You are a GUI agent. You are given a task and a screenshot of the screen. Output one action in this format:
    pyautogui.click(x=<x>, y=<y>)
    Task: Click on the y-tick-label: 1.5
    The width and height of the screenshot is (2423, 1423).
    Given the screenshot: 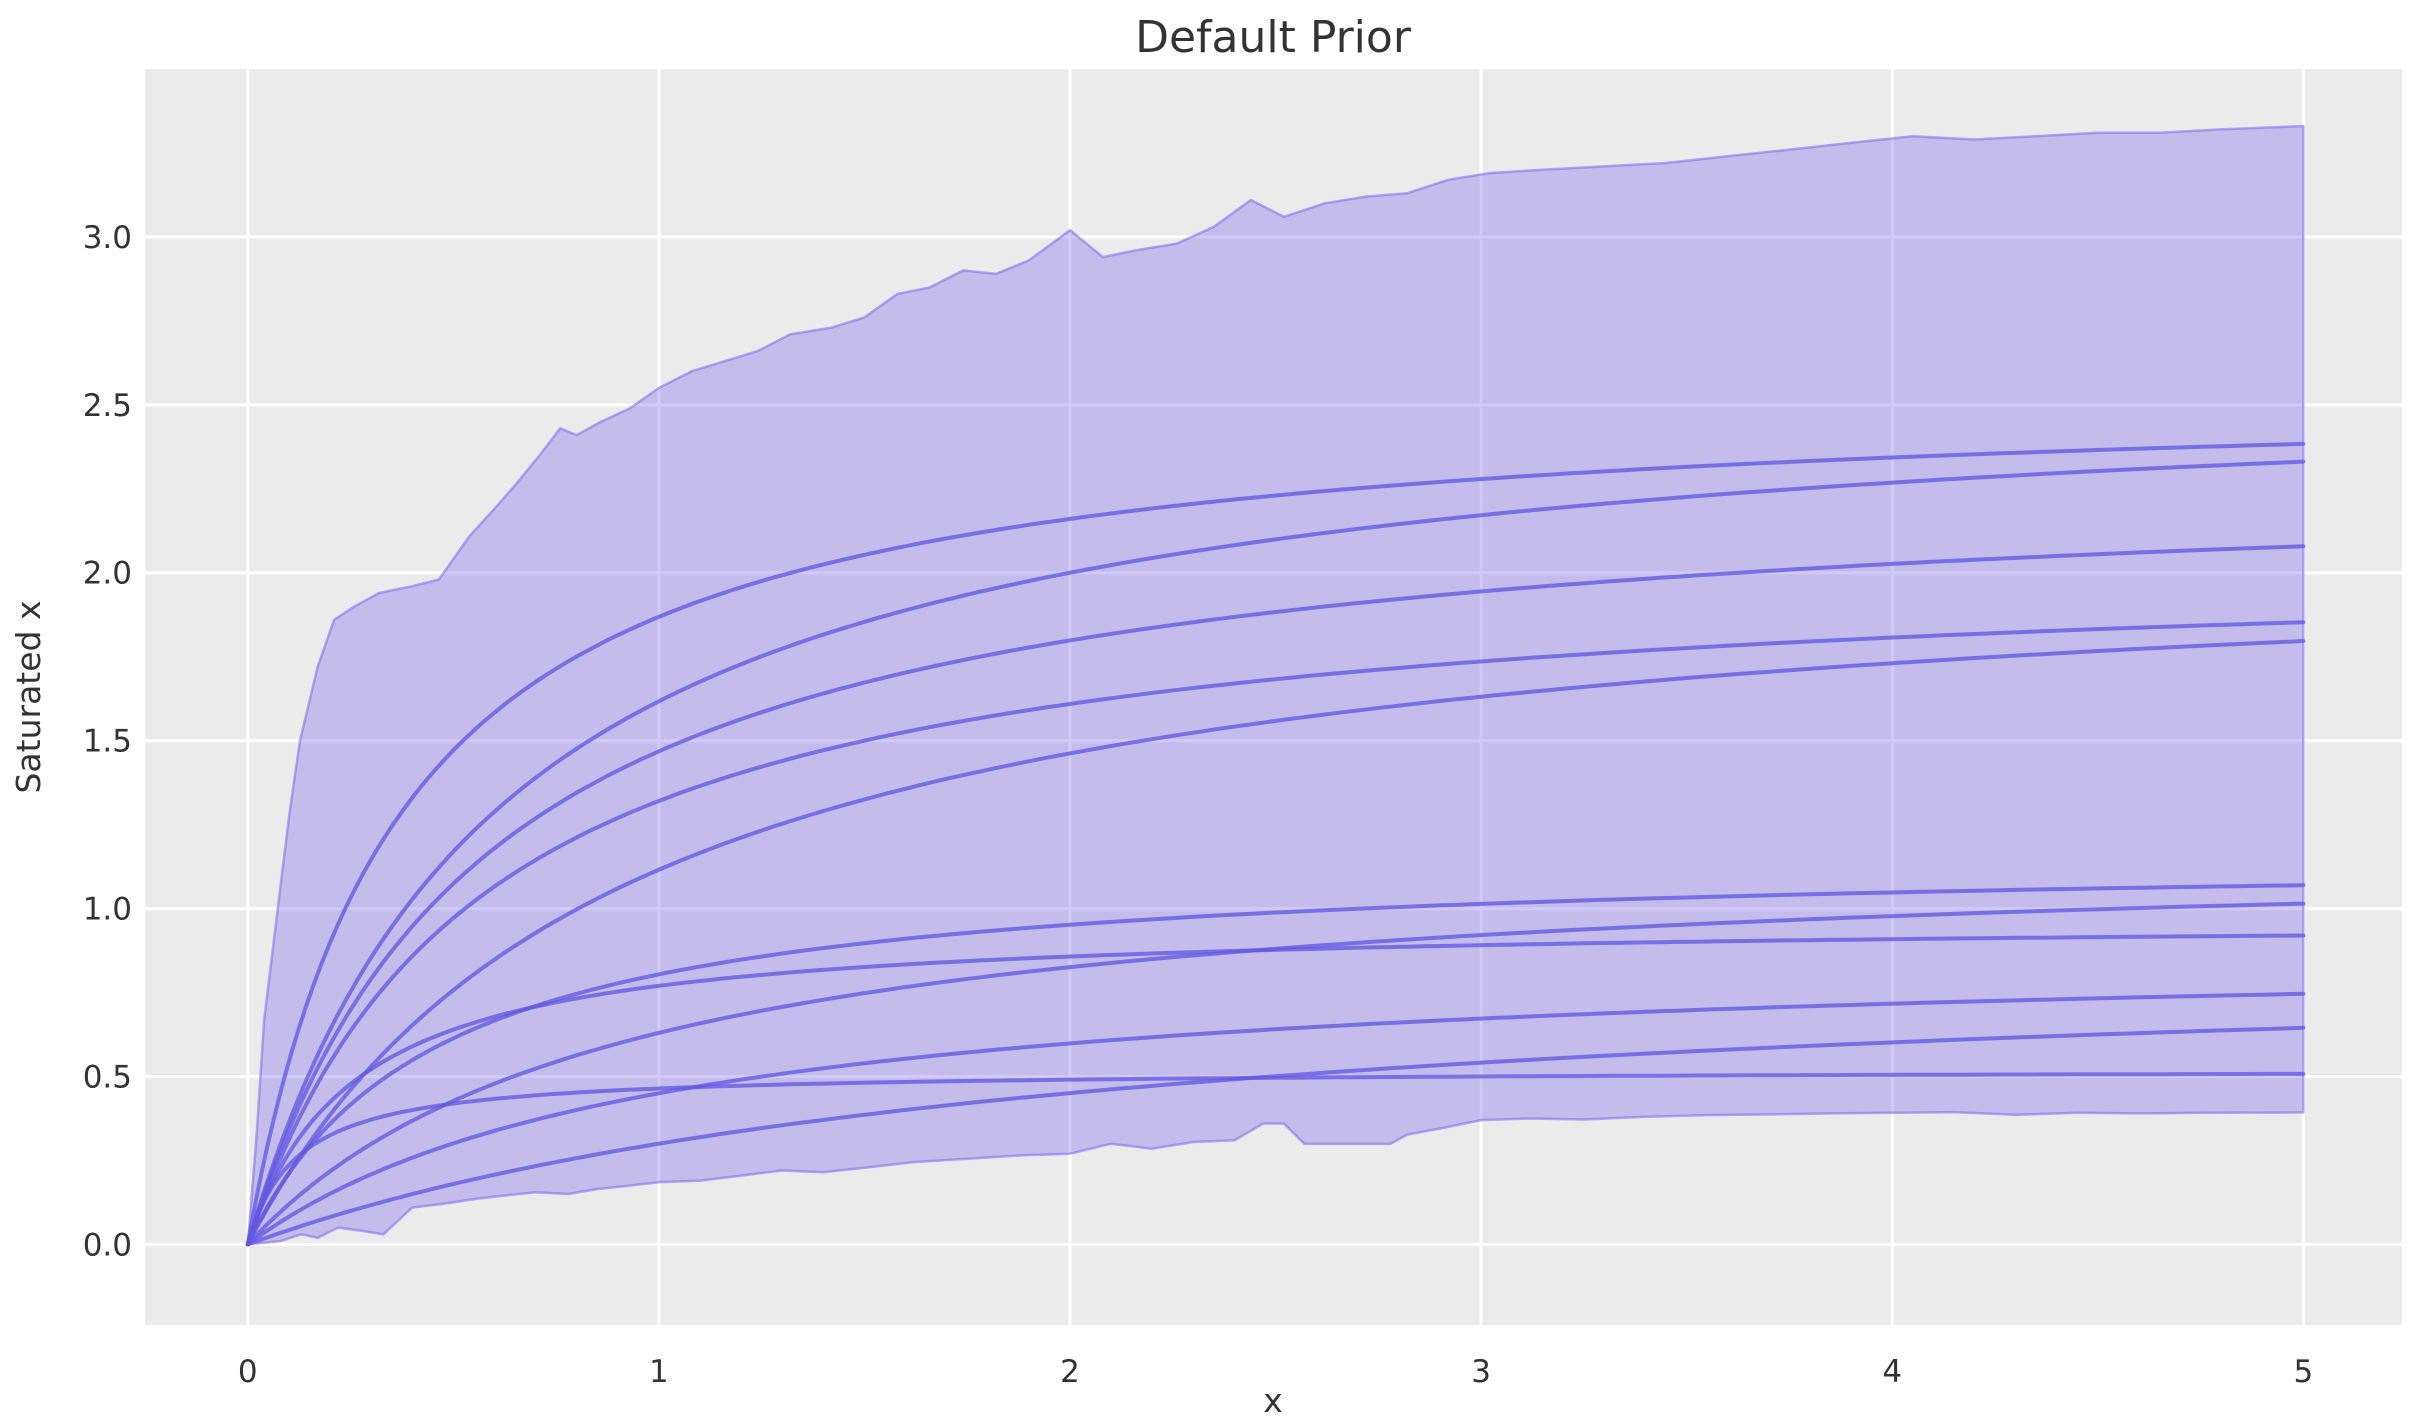 What is the action you would take?
    pyautogui.click(x=107, y=742)
    